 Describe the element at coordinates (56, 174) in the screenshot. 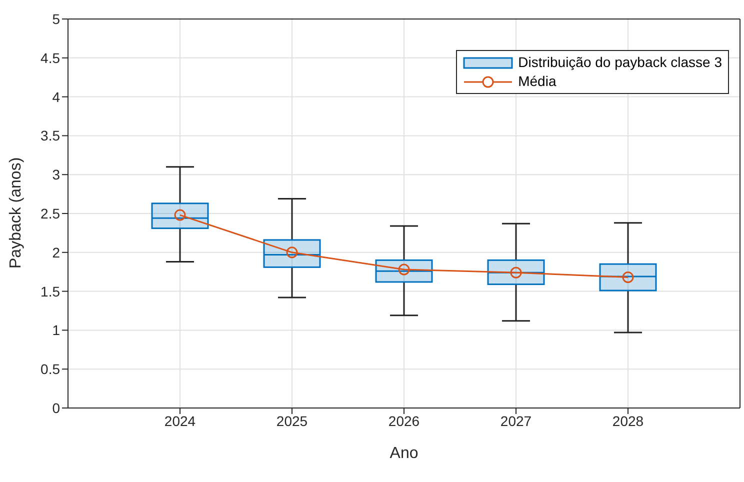

I see `y-tick-label: 3` at that location.